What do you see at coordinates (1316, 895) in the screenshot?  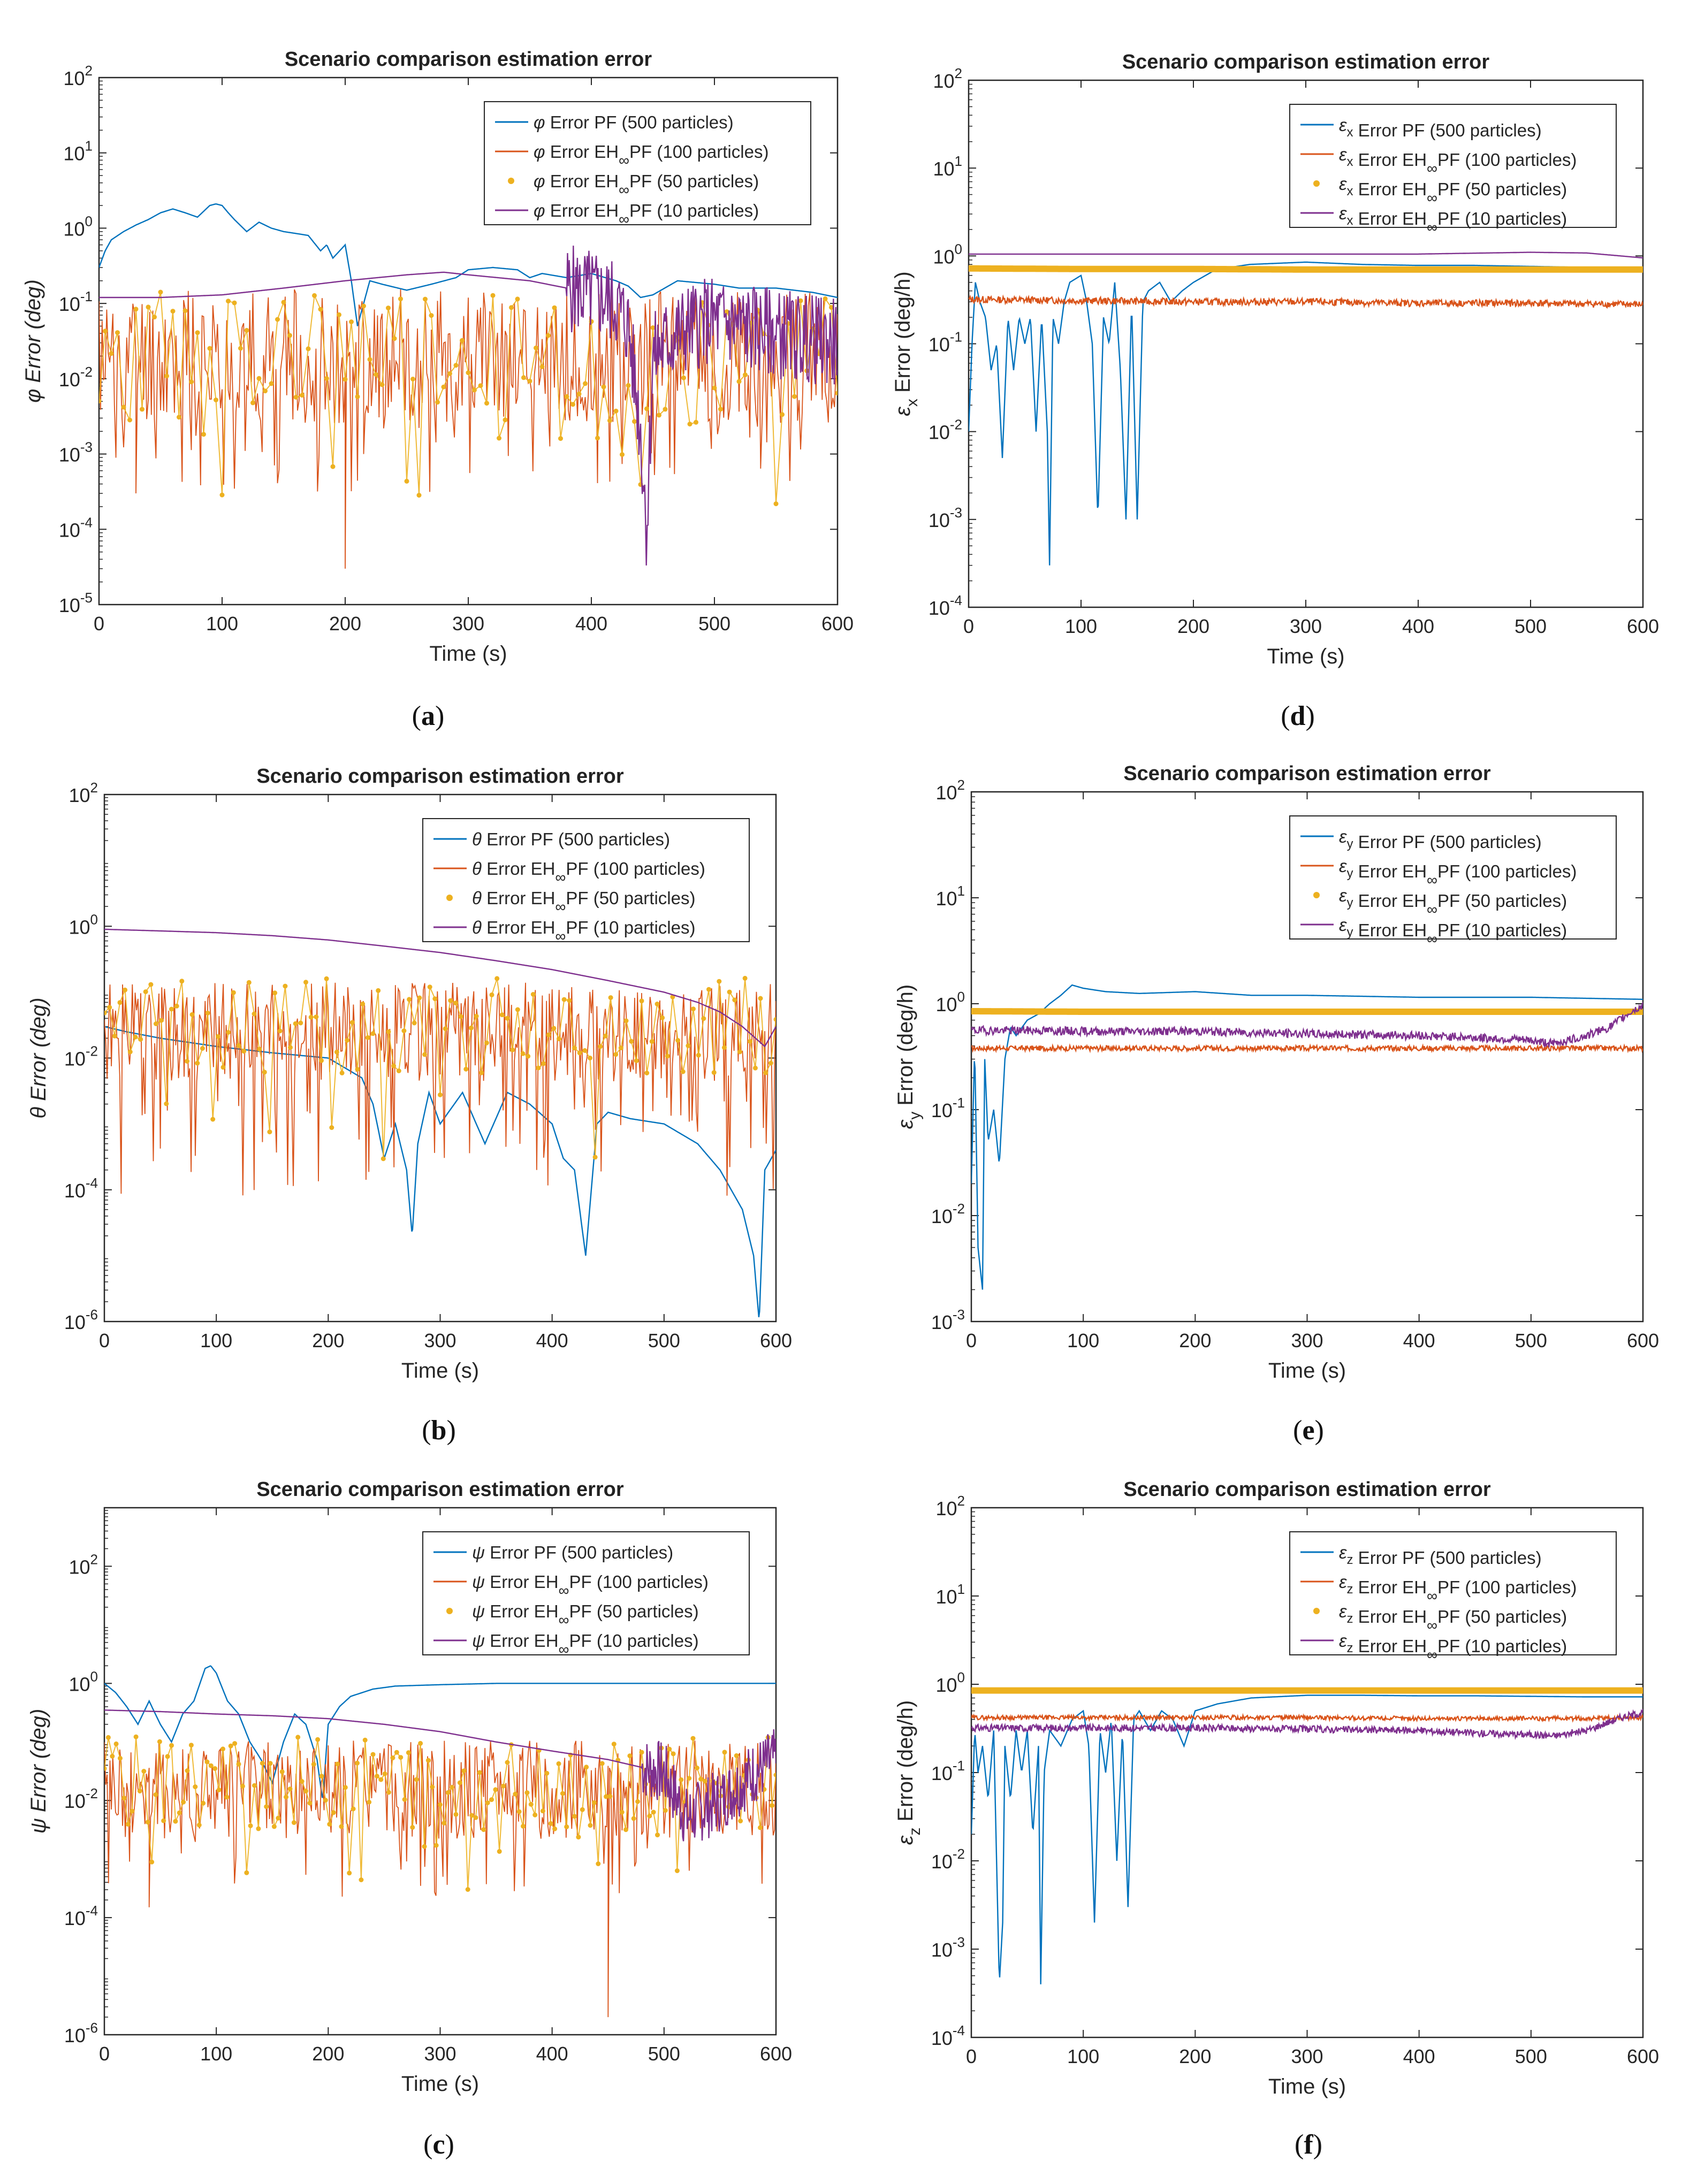 I see `legend-marker` at bounding box center [1316, 895].